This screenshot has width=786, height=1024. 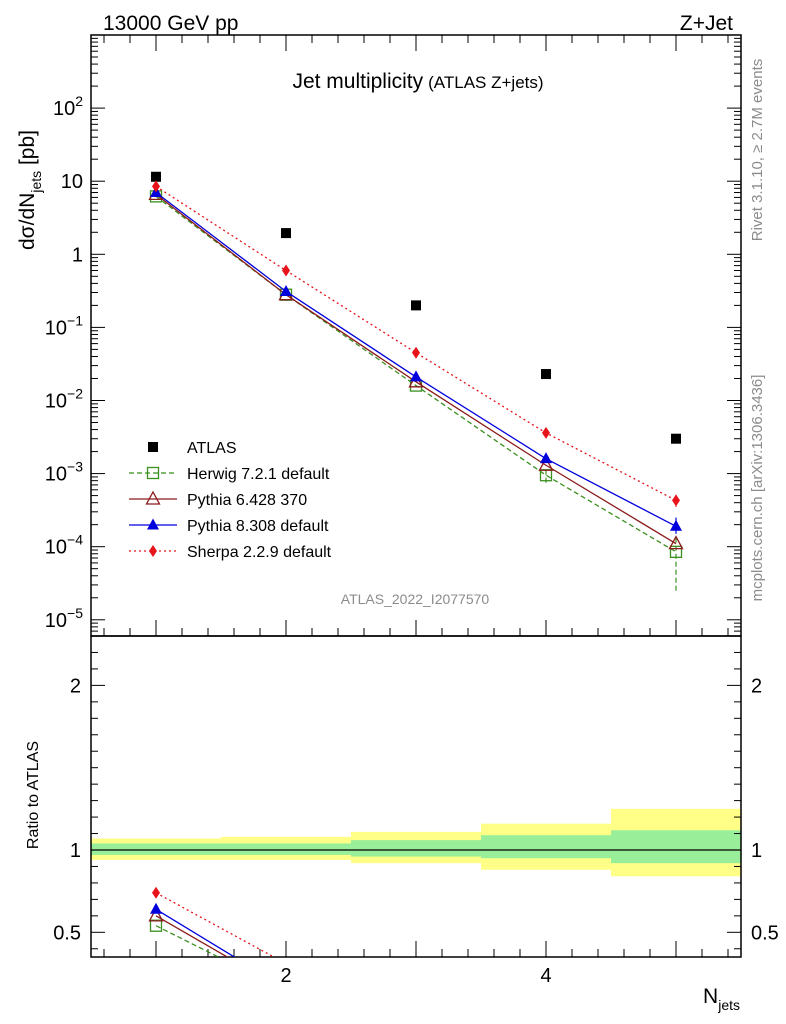 I want to click on main-y-tick-label-exp: −5, so click(x=75, y=613).